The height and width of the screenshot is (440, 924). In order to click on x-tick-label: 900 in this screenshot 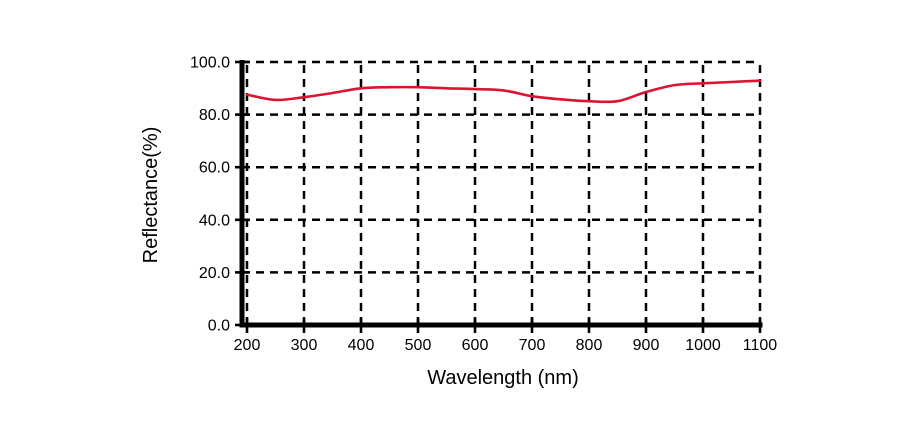, I will do `click(646, 345)`.